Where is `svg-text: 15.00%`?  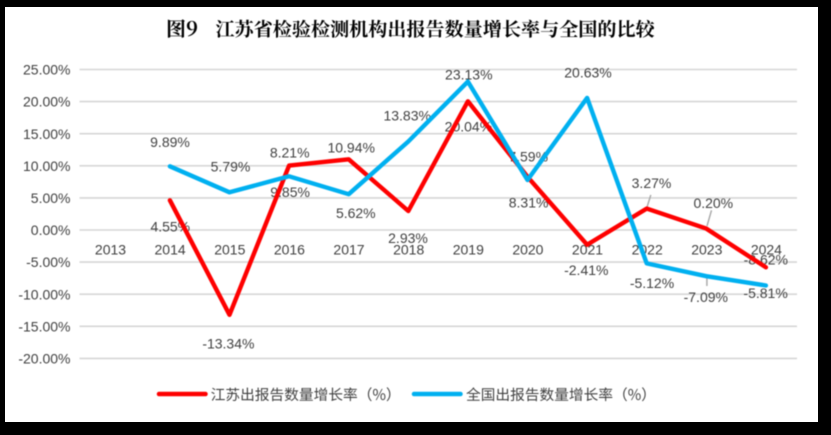
svg-text: 15.00% is located at coordinates (46, 134).